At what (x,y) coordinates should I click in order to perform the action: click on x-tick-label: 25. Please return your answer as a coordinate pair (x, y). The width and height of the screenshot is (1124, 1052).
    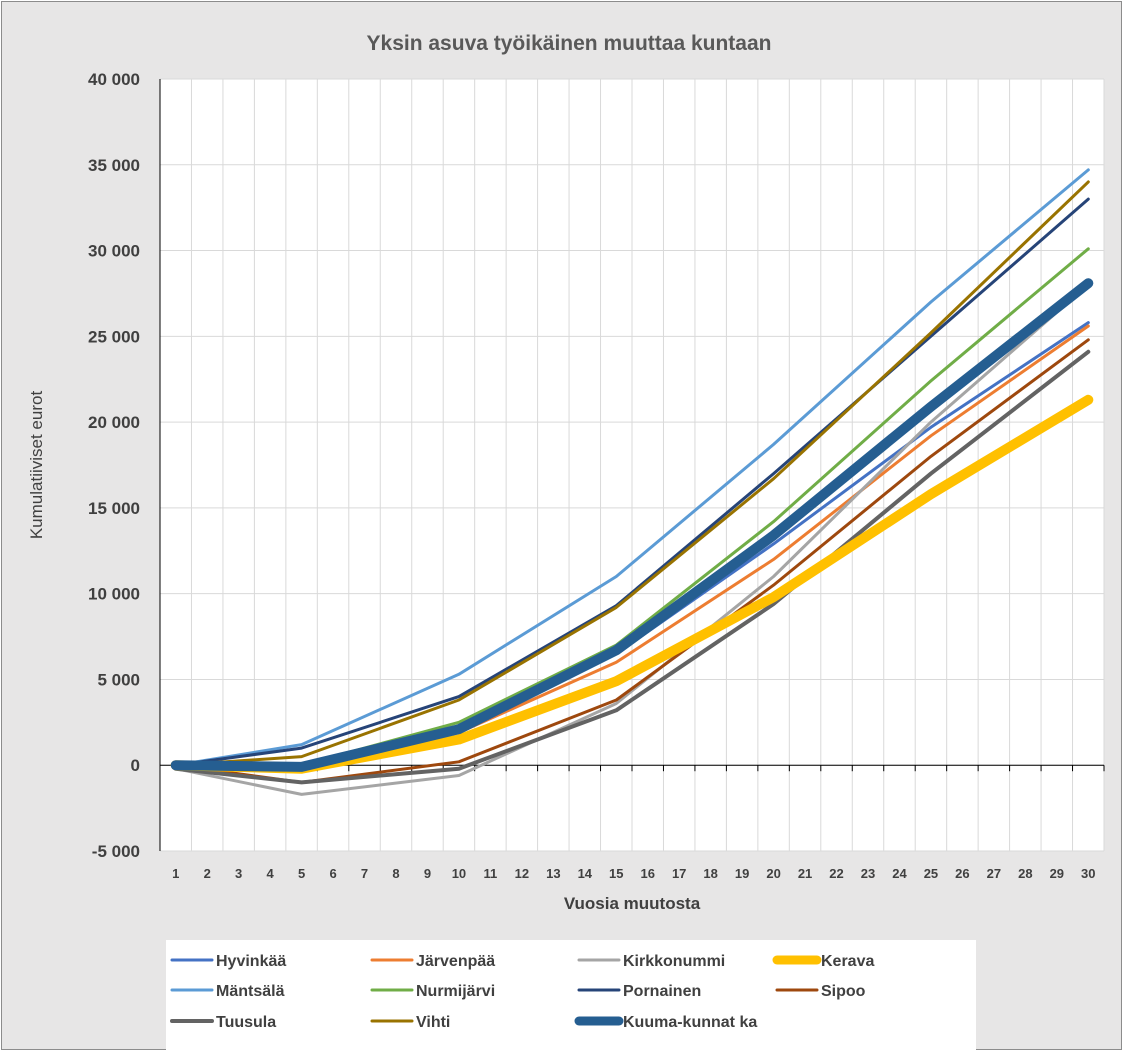
    Looking at the image, I should click on (931, 873).